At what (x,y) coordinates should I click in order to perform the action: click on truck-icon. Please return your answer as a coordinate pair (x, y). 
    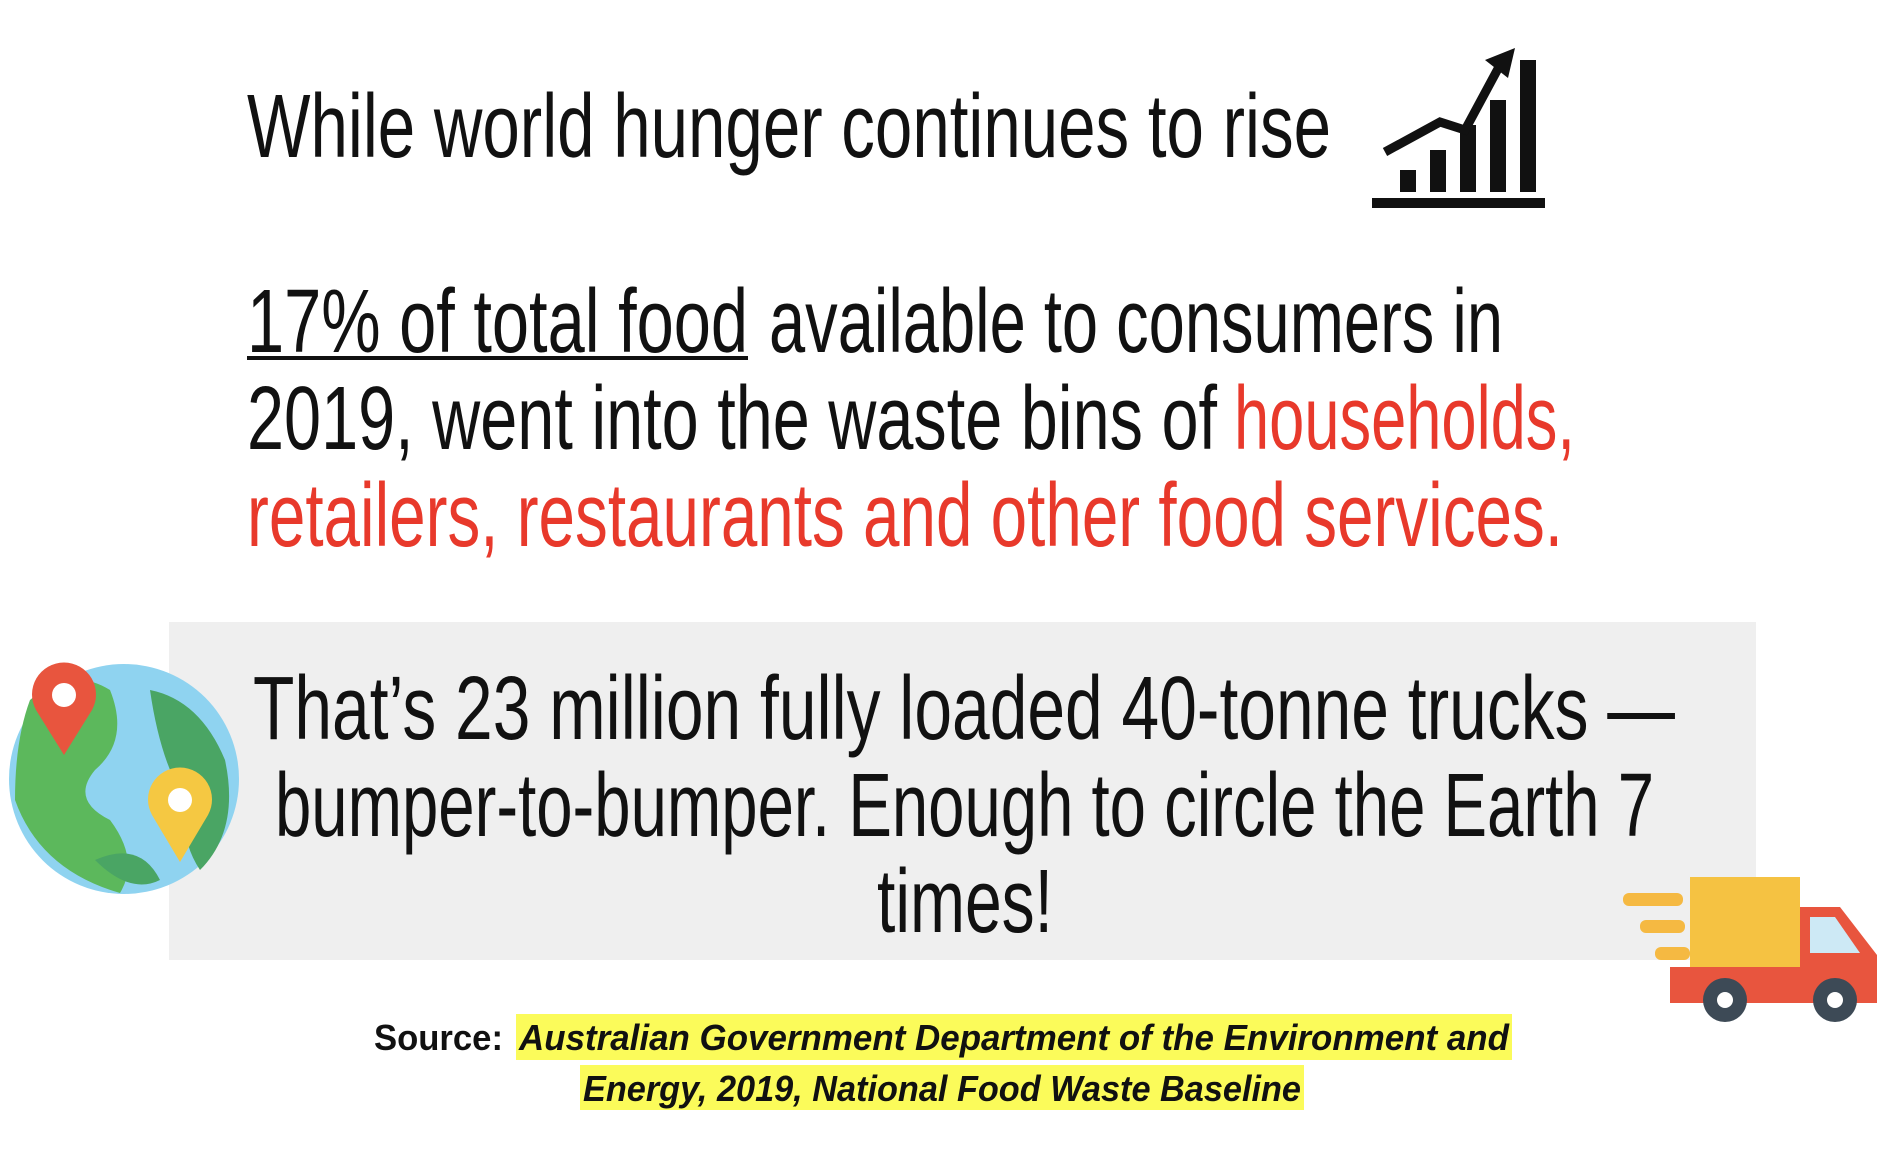
    Looking at the image, I should click on (1750, 949).